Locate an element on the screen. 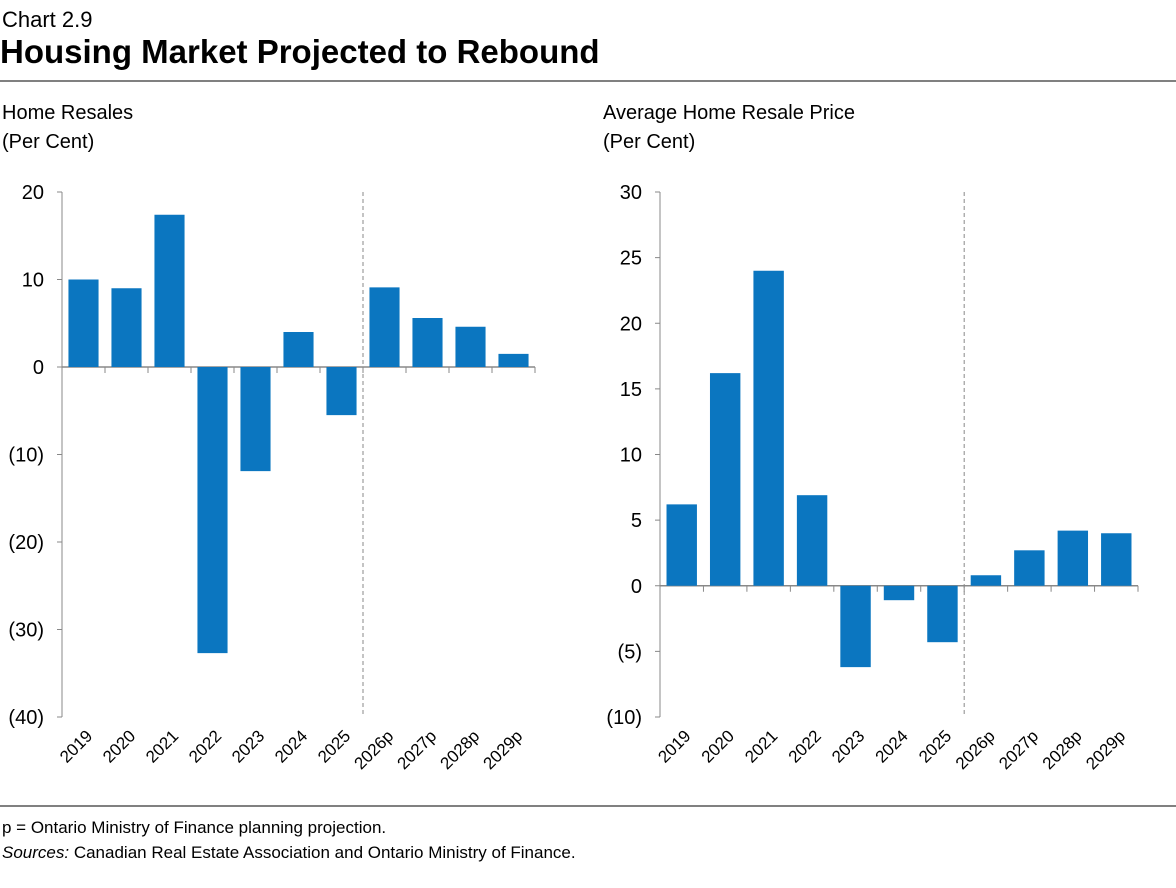  panel-title: Average Home Resale Price is located at coordinates (729, 113).